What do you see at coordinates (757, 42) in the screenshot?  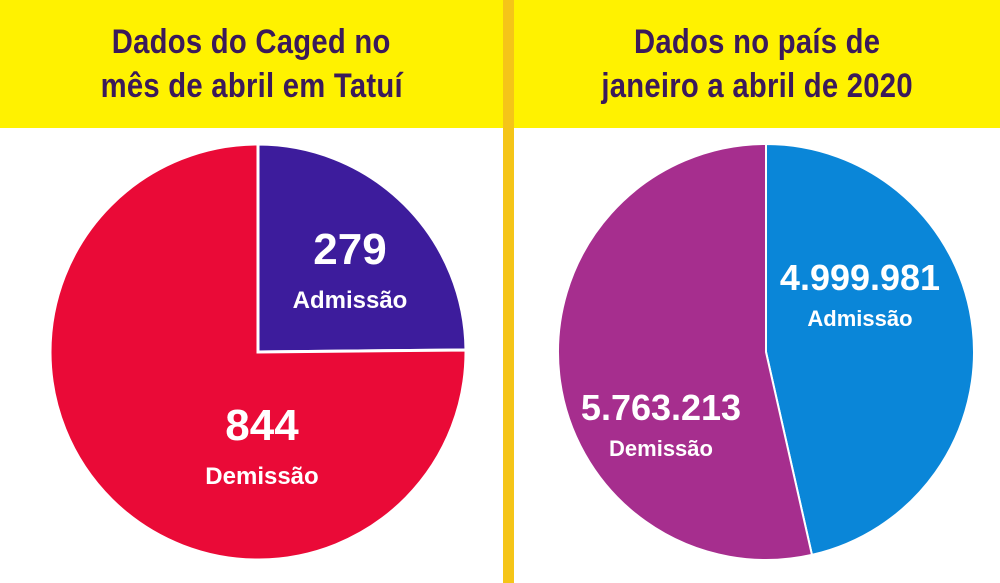 I see `chart-title-line-1: Dados no país de` at bounding box center [757, 42].